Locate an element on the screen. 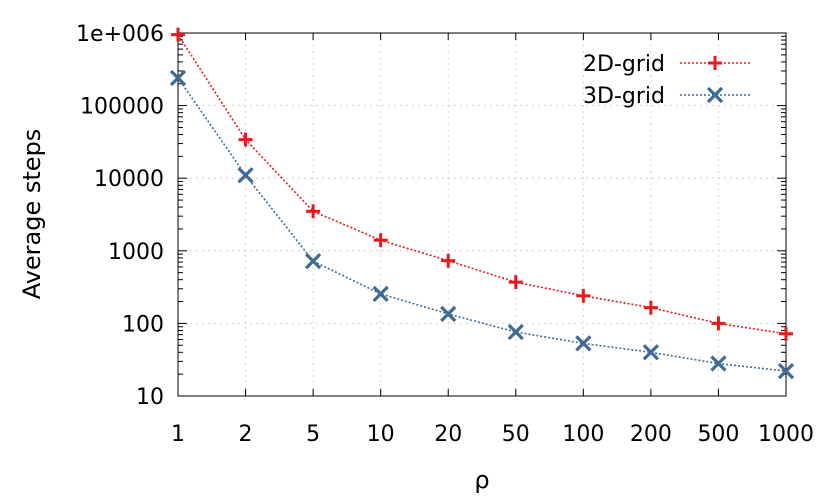 The height and width of the screenshot is (498, 830). y-tick-label: 100 is located at coordinates (143, 324).